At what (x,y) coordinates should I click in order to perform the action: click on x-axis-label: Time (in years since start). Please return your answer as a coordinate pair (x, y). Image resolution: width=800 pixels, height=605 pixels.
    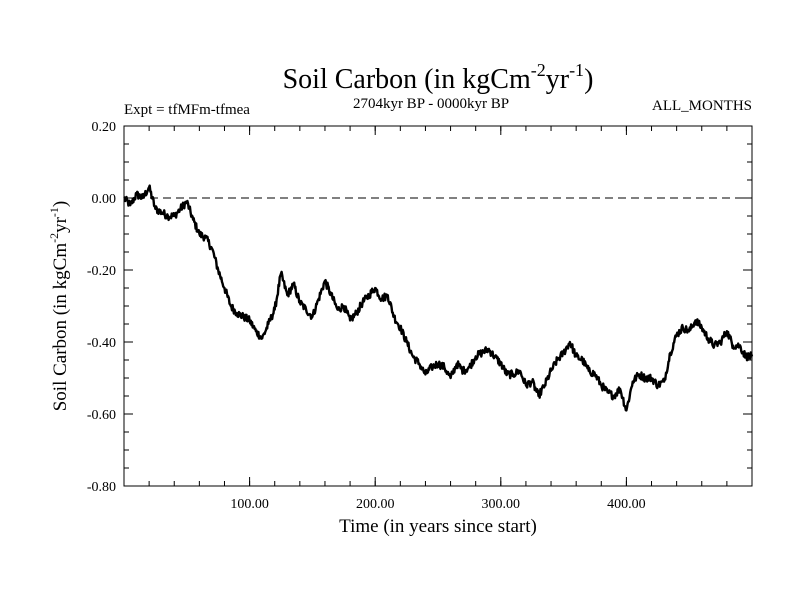
    Looking at the image, I should click on (438, 526).